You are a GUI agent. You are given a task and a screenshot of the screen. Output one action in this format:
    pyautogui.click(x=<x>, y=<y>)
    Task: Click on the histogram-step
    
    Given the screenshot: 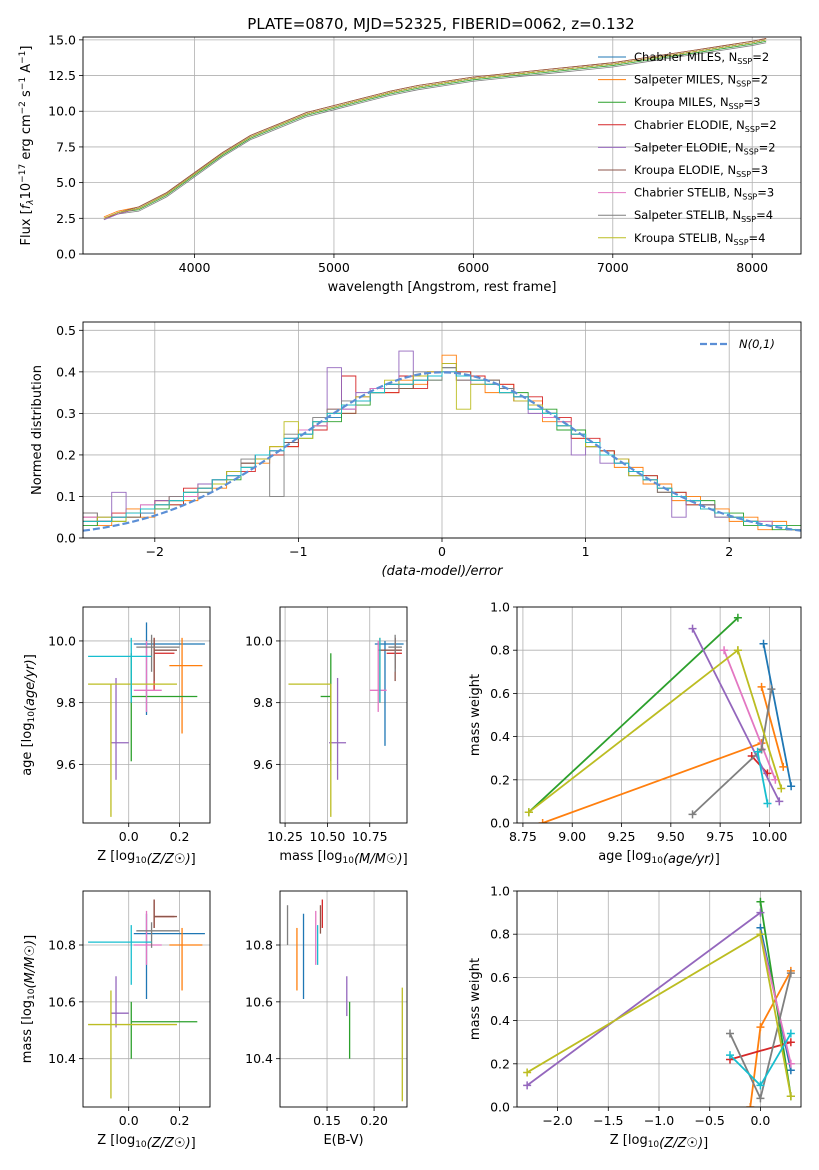 What is the action you would take?
    pyautogui.click(x=442, y=451)
    